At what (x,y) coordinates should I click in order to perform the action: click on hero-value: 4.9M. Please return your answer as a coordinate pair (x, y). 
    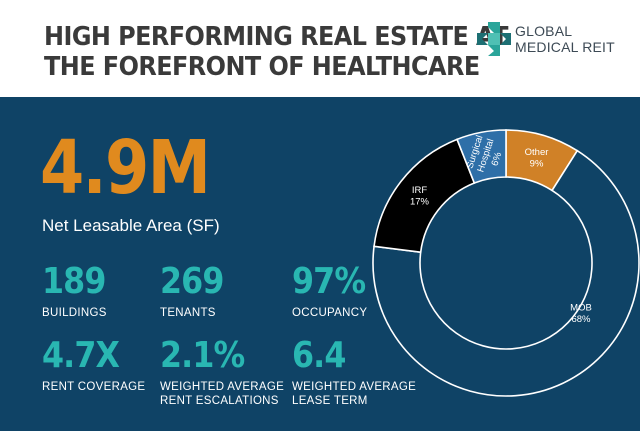
    Looking at the image, I should click on (125, 168).